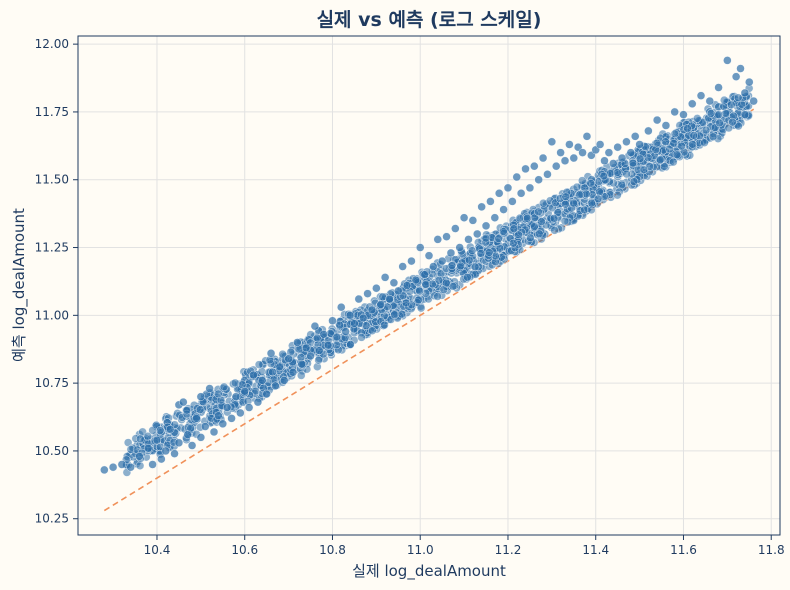 This screenshot has height=590, width=790. What do you see at coordinates (52, 112) in the screenshot?
I see `y-tick-label: 11.75` at bounding box center [52, 112].